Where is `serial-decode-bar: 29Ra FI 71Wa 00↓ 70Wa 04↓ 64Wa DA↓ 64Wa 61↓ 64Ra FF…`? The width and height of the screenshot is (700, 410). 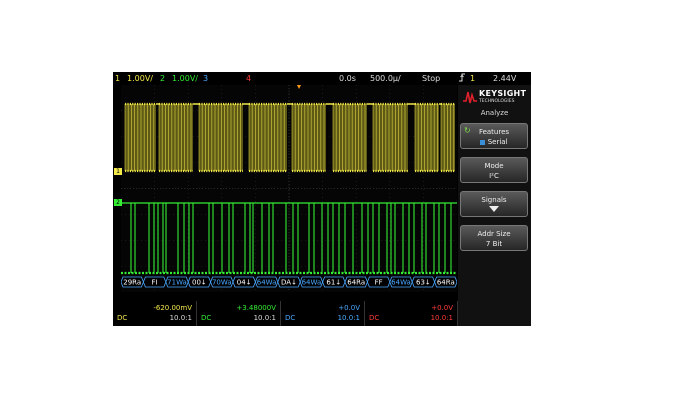
serial-decode-bar: 29Ra FI 71Wa 00↓ 70Wa 04↓ 64Wa DA↓ 64Wa 61↓ 64Ra FF… is located at coordinates (289, 282).